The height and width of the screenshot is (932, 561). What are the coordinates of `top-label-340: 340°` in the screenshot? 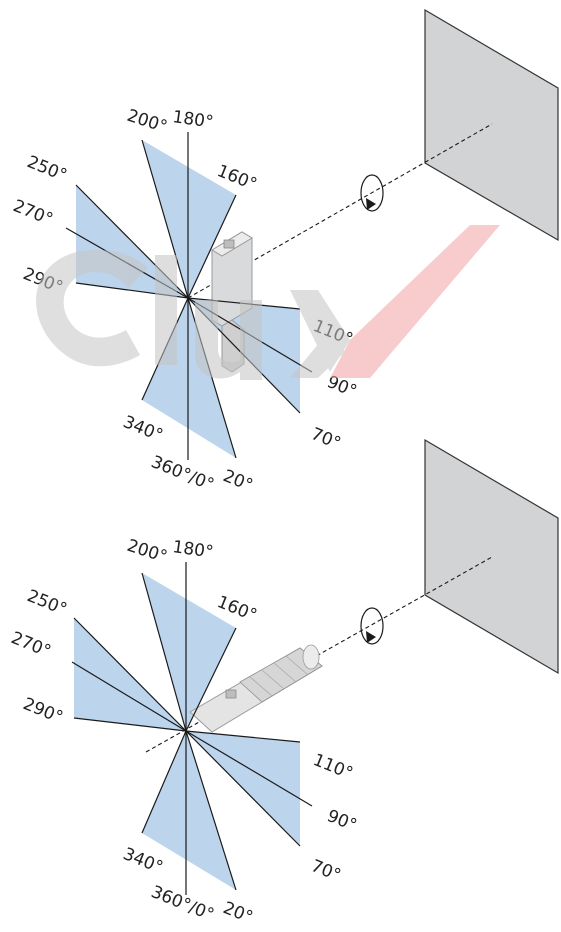 It's located at (142, 429).